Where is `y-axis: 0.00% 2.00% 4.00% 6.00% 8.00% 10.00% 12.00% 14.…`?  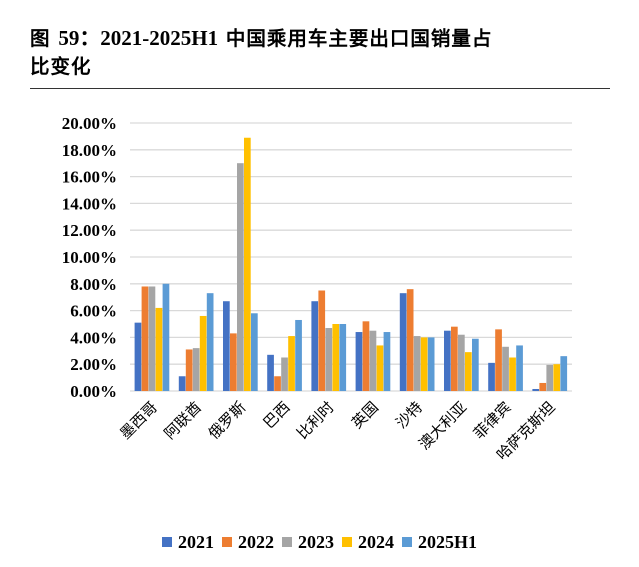 y-axis: 0.00% 2.00% 4.00% 6.00% 8.00% 10.00% 12.00% 14.… is located at coordinates (89, 257).